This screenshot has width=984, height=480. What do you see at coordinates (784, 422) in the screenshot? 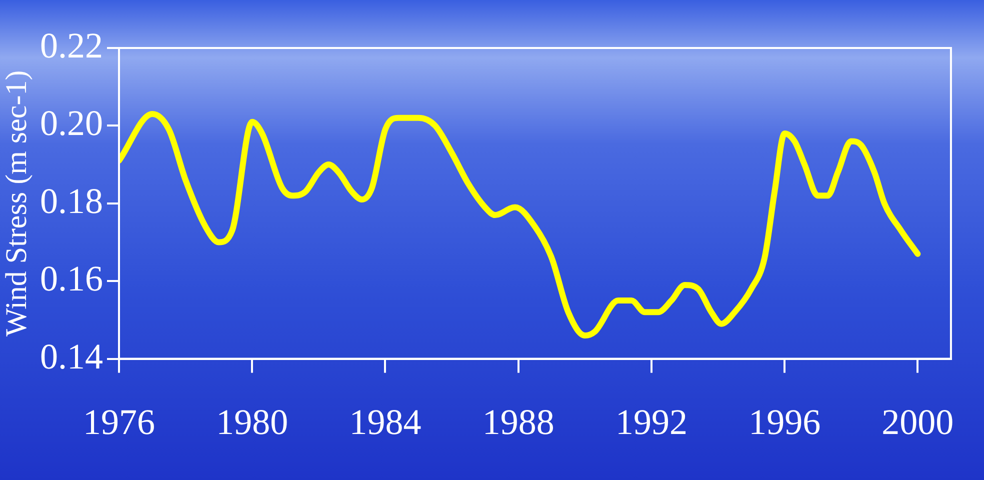
I see `x-tick-label: 1996` at bounding box center [784, 422].